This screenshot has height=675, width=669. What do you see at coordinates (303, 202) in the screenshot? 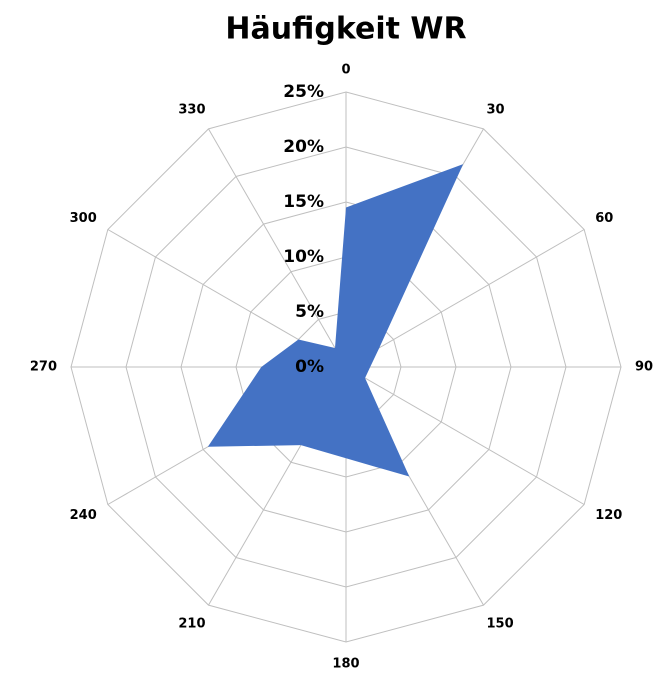
I see `y-tick-label: 15%` at bounding box center [303, 202].